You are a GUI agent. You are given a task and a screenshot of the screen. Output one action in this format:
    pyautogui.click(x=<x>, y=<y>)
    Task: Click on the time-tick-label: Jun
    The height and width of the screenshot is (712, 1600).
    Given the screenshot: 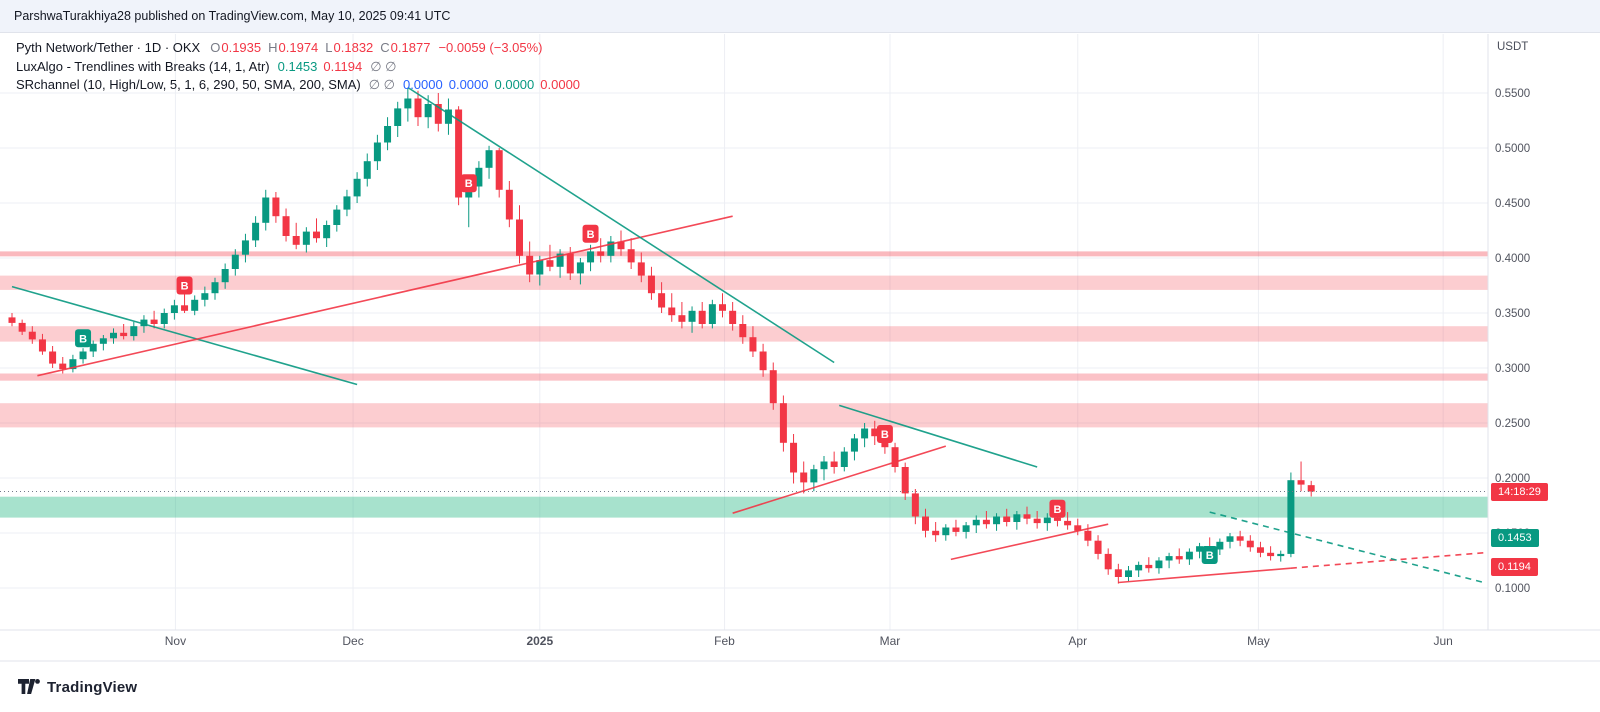 What is the action you would take?
    pyautogui.click(x=1442, y=641)
    